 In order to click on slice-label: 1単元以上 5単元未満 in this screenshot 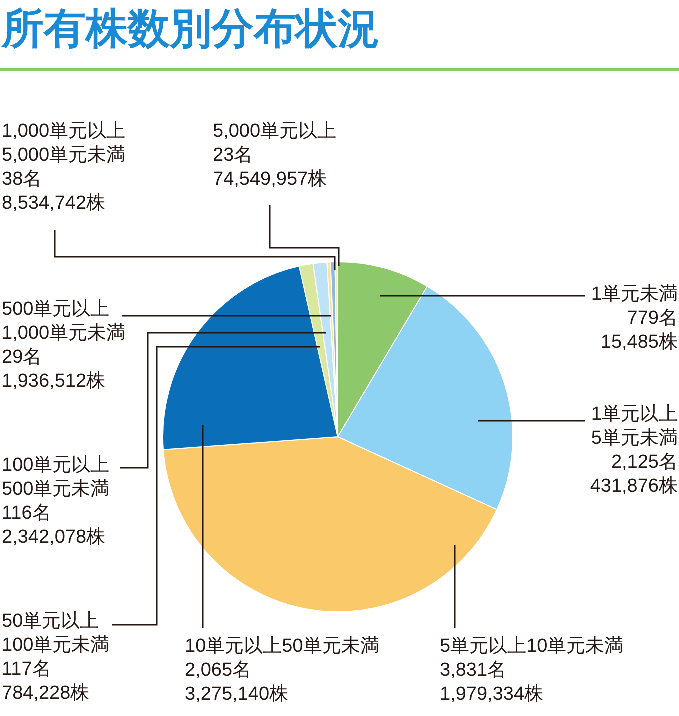, I will do `click(634, 426)`.